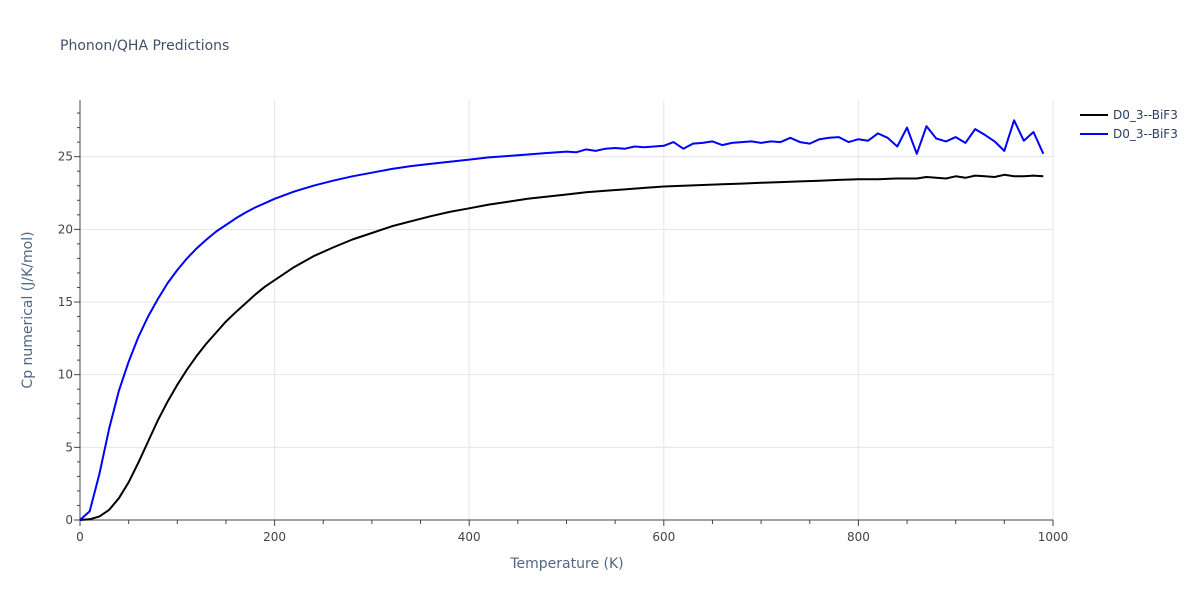 The width and height of the screenshot is (1200, 600). Describe the element at coordinates (566, 564) in the screenshot. I see `x-axis-title: Temperature (K)` at that location.